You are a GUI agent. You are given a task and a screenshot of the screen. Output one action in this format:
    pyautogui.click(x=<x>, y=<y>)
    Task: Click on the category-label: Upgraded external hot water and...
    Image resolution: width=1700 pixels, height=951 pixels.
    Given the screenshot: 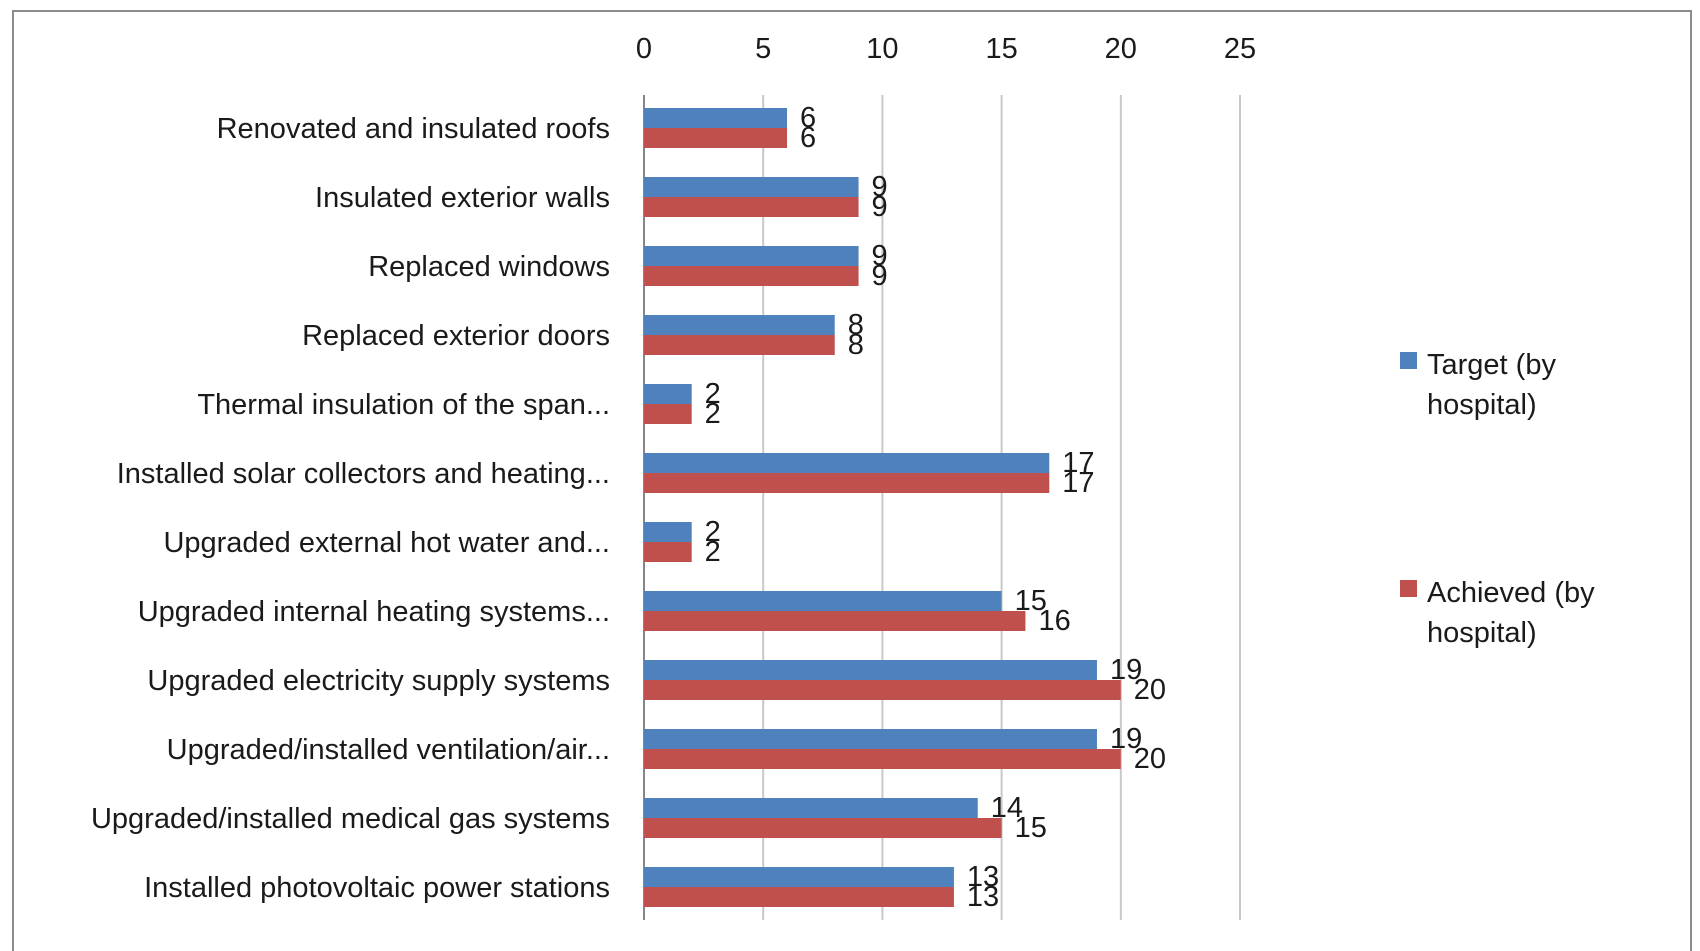 What is the action you would take?
    pyautogui.click(x=386, y=543)
    